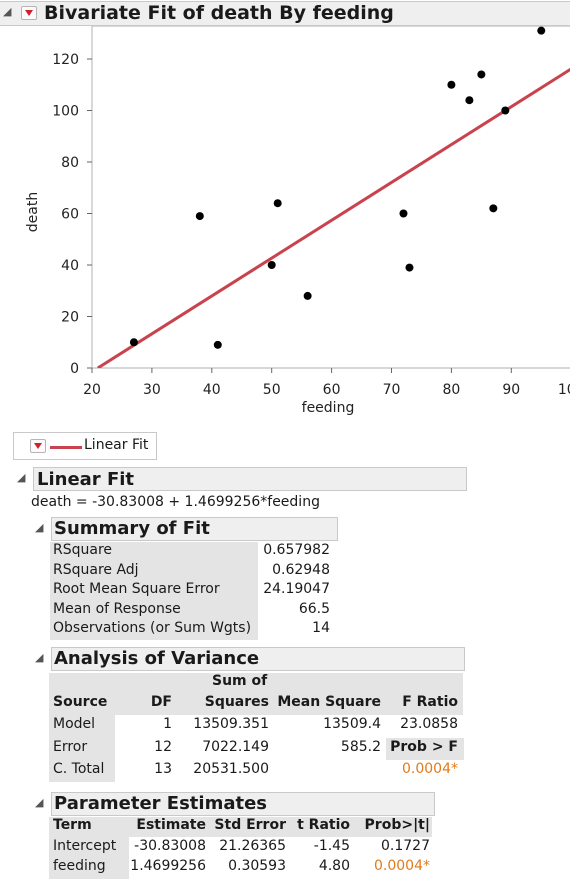  Describe the element at coordinates (296, 589) in the screenshot. I see `summary-row-value: 24.19047` at that location.